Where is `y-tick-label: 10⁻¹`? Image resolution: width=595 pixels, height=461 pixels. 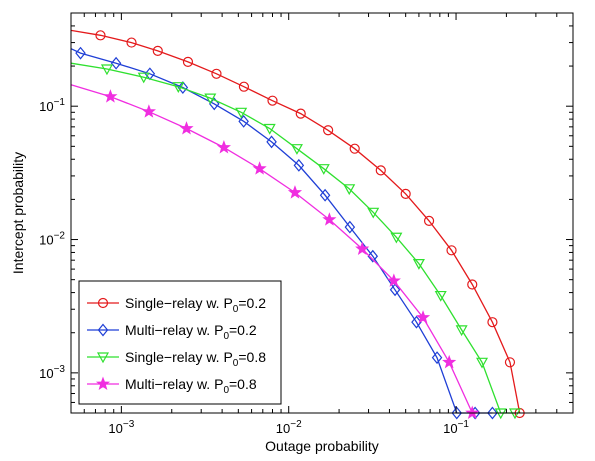 y-tick-label: 10⁻¹ is located at coordinates (52, 105).